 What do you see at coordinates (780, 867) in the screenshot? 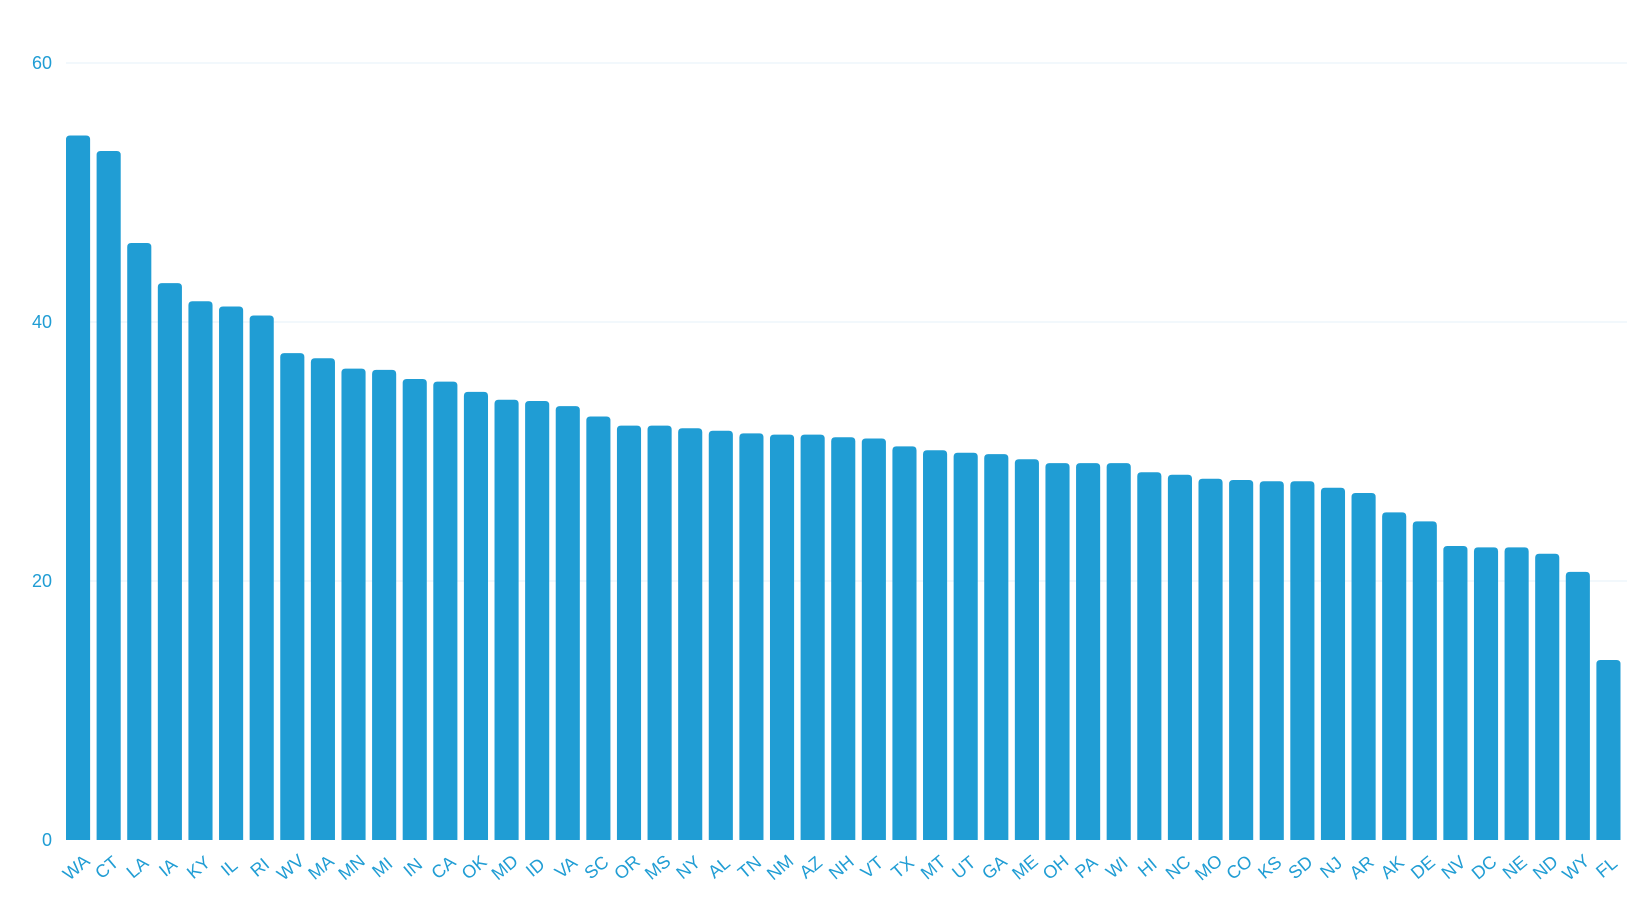
I see `x-tick-label: NM` at bounding box center [780, 867].